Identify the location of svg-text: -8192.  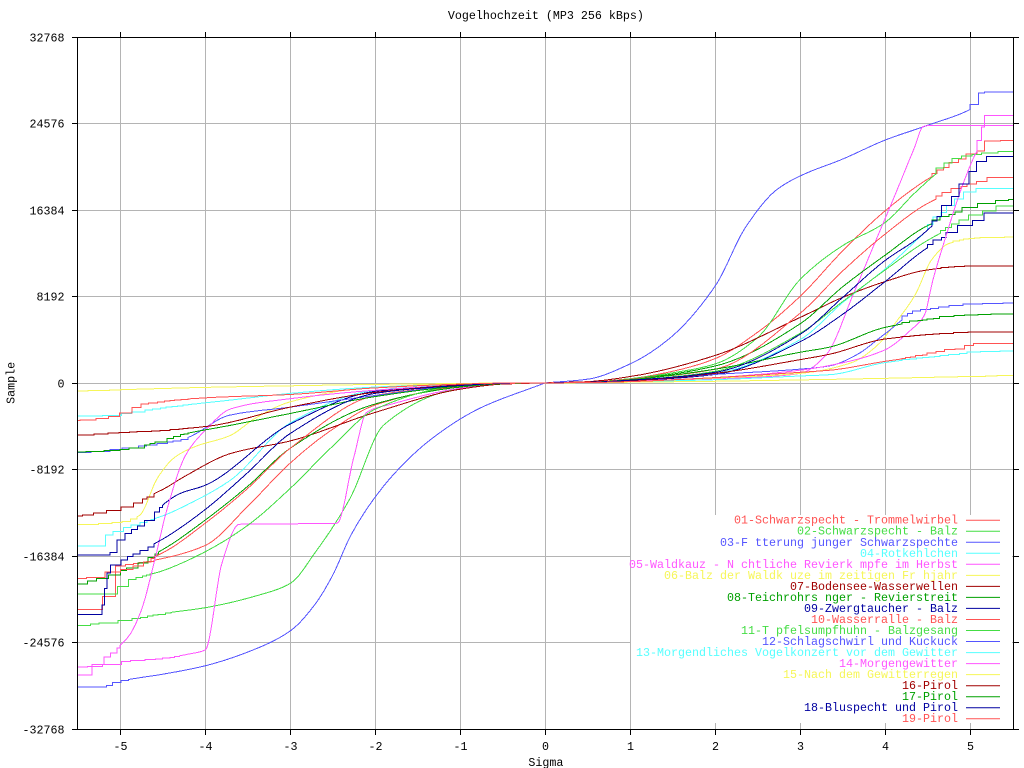
(47, 471).